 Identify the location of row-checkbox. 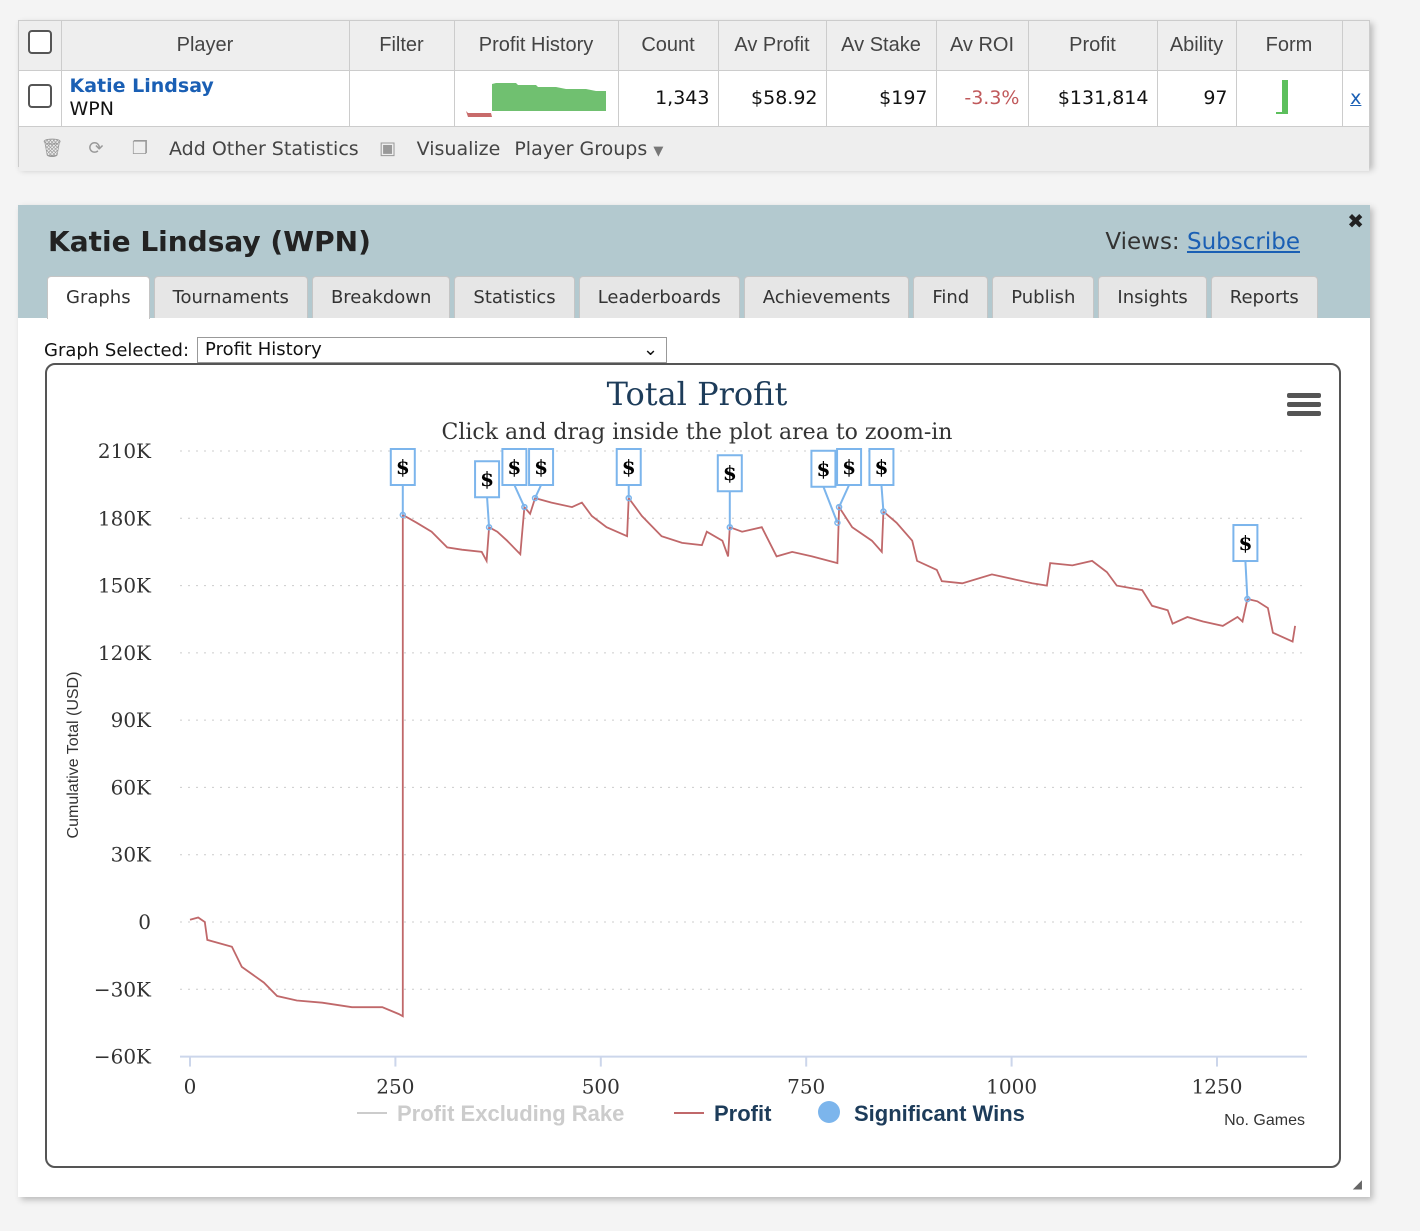
(39, 95).